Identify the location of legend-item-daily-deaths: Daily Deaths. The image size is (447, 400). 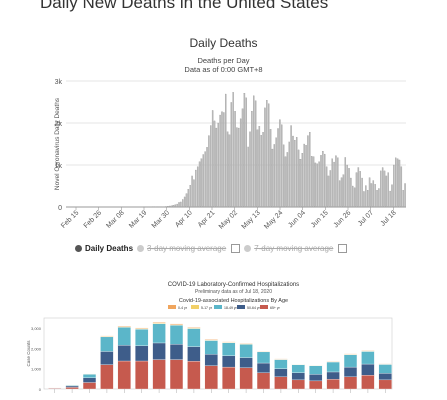
(104, 248).